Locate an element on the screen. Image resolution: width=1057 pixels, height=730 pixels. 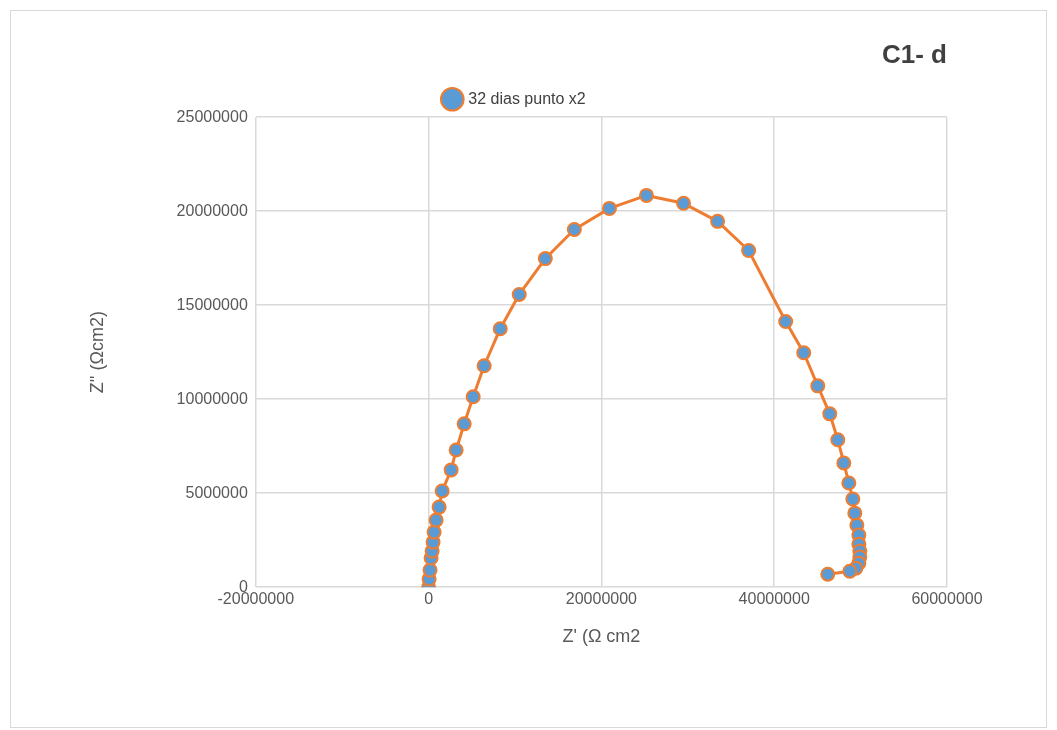
y-axis-title: Z'' (Ωcm2) is located at coordinates (96, 352).